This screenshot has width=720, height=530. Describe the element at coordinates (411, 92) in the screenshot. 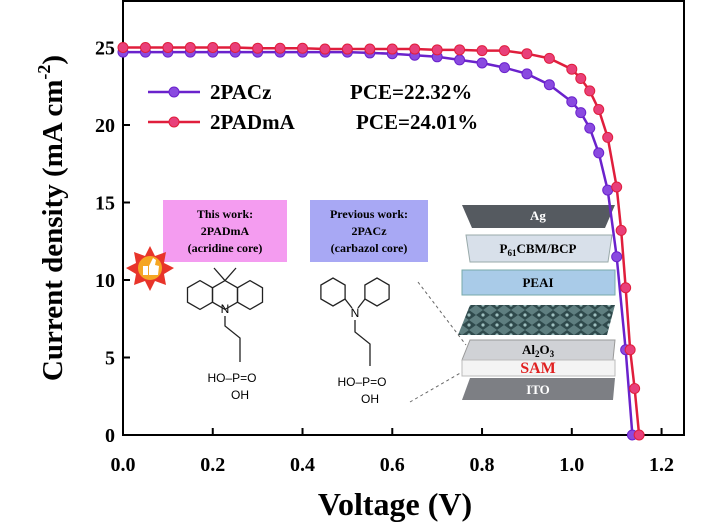

I see `annotation: PCE=22.32%` at that location.